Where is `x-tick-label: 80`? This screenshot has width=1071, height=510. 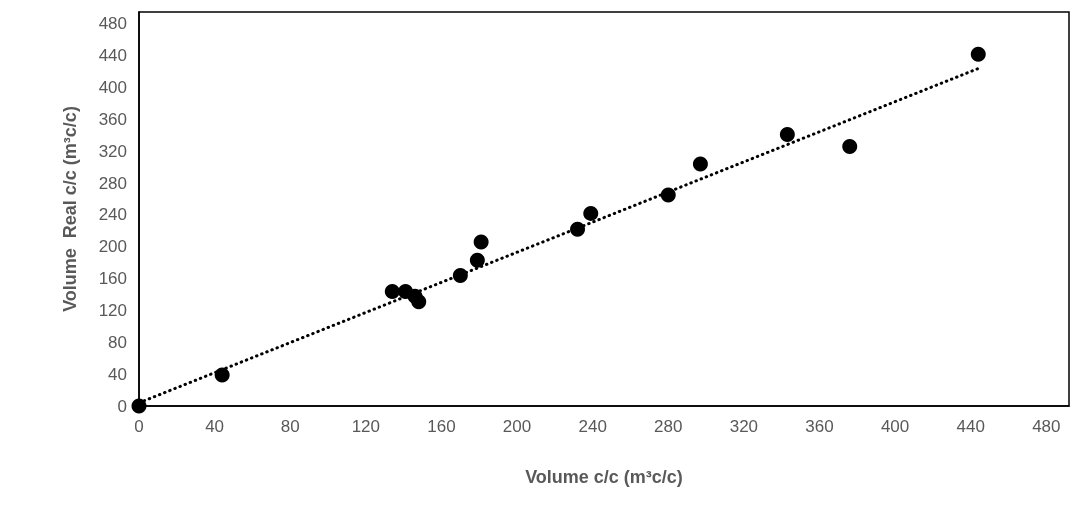 x-tick-label: 80 is located at coordinates (290, 426).